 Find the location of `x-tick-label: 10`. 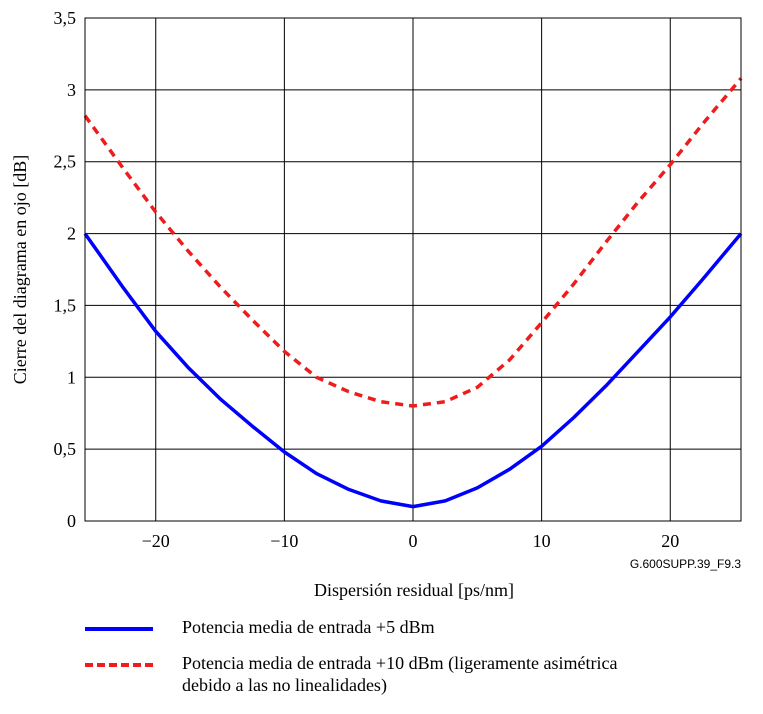

x-tick-label: 10 is located at coordinates (542, 541).